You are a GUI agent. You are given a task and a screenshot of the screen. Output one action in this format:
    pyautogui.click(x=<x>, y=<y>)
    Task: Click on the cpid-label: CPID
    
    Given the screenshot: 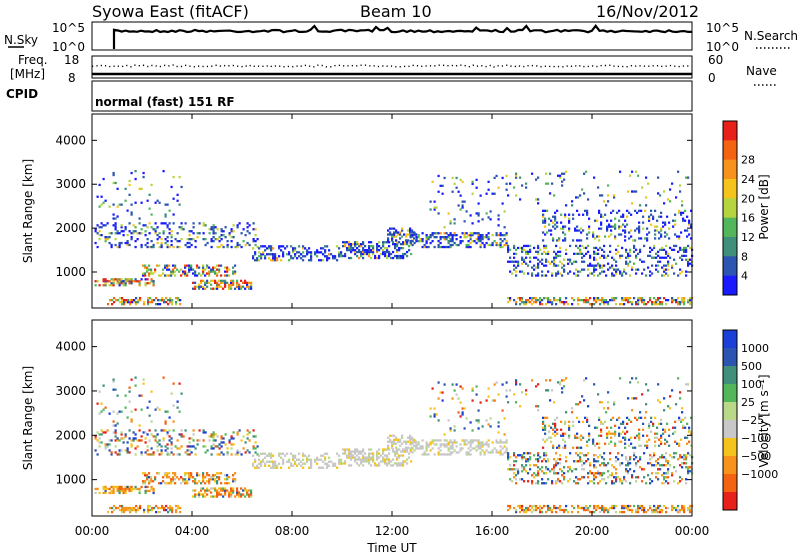 What is the action you would take?
    pyautogui.click(x=22, y=94)
    